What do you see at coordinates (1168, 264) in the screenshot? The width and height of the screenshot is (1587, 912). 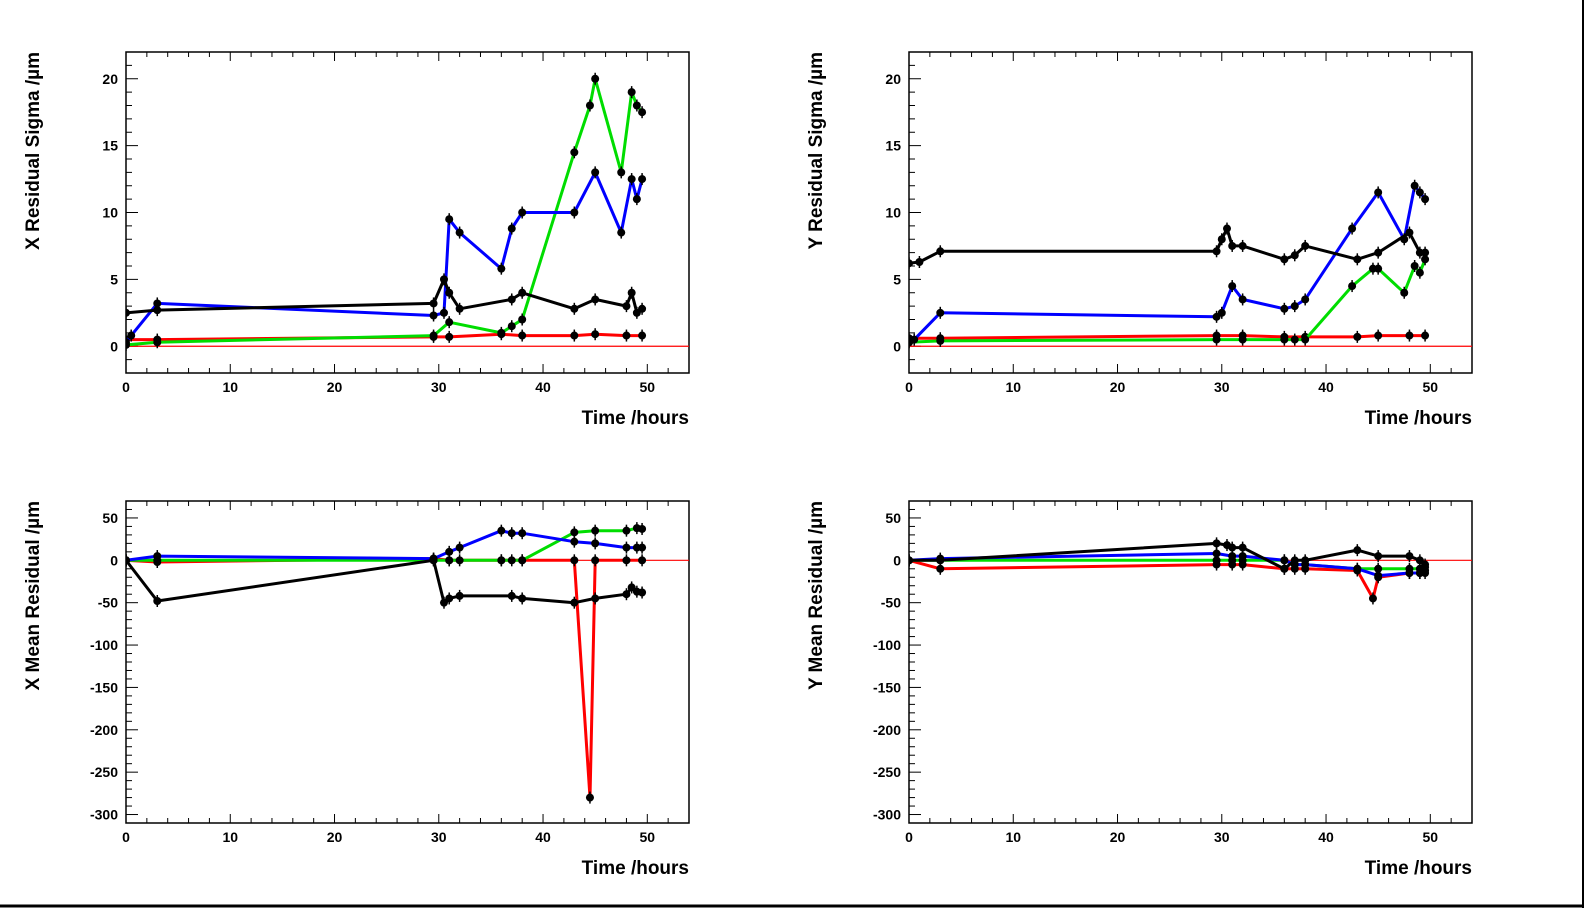 I see `series-line-blue` at bounding box center [1168, 264].